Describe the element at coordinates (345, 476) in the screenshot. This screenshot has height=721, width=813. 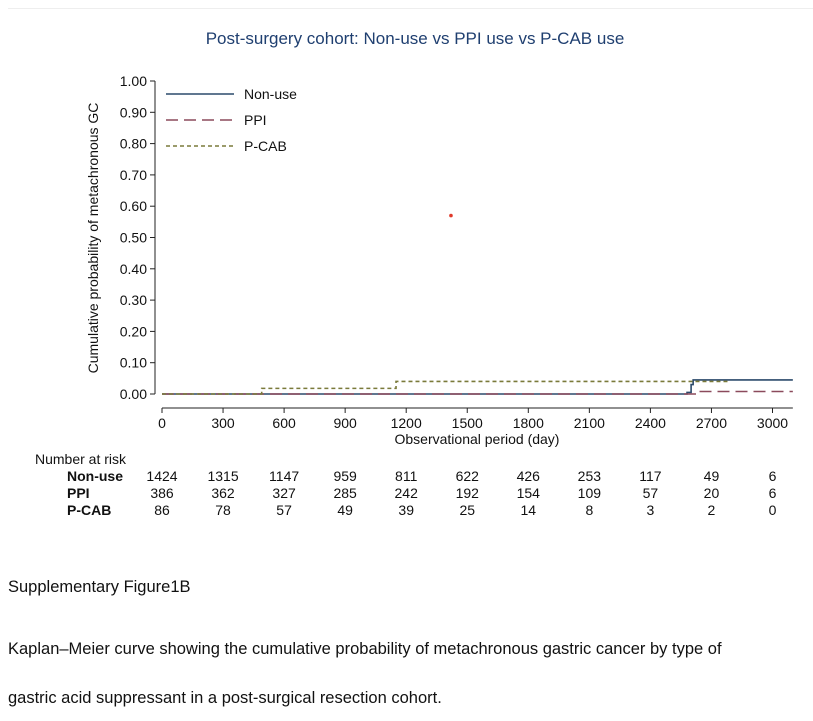
I see `risk-cell: 959` at that location.